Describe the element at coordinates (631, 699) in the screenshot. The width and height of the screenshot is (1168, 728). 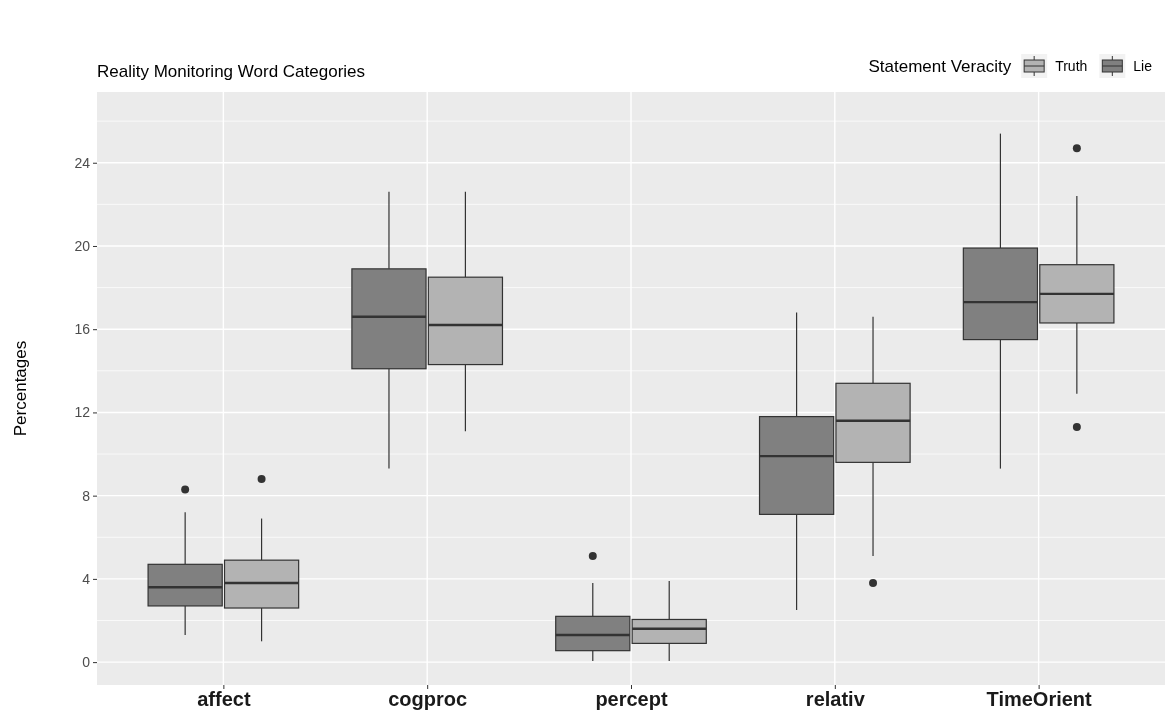
I see `x-tick-label: percept` at that location.